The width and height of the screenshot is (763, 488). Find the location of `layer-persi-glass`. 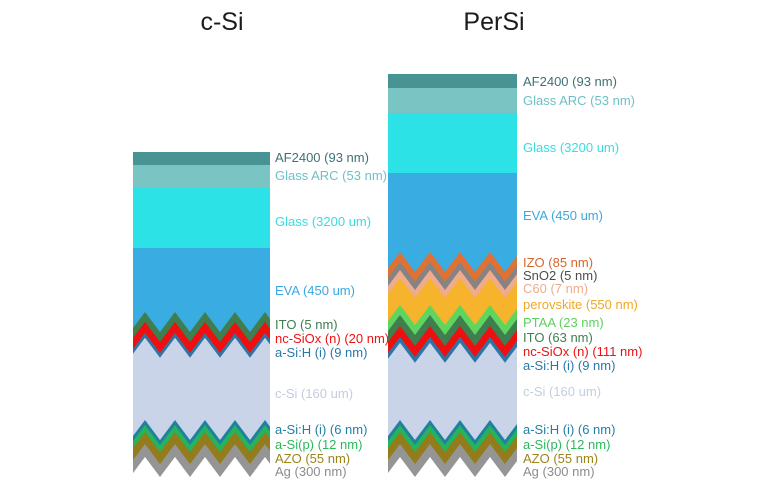

layer-persi-glass is located at coordinates (452, 143).